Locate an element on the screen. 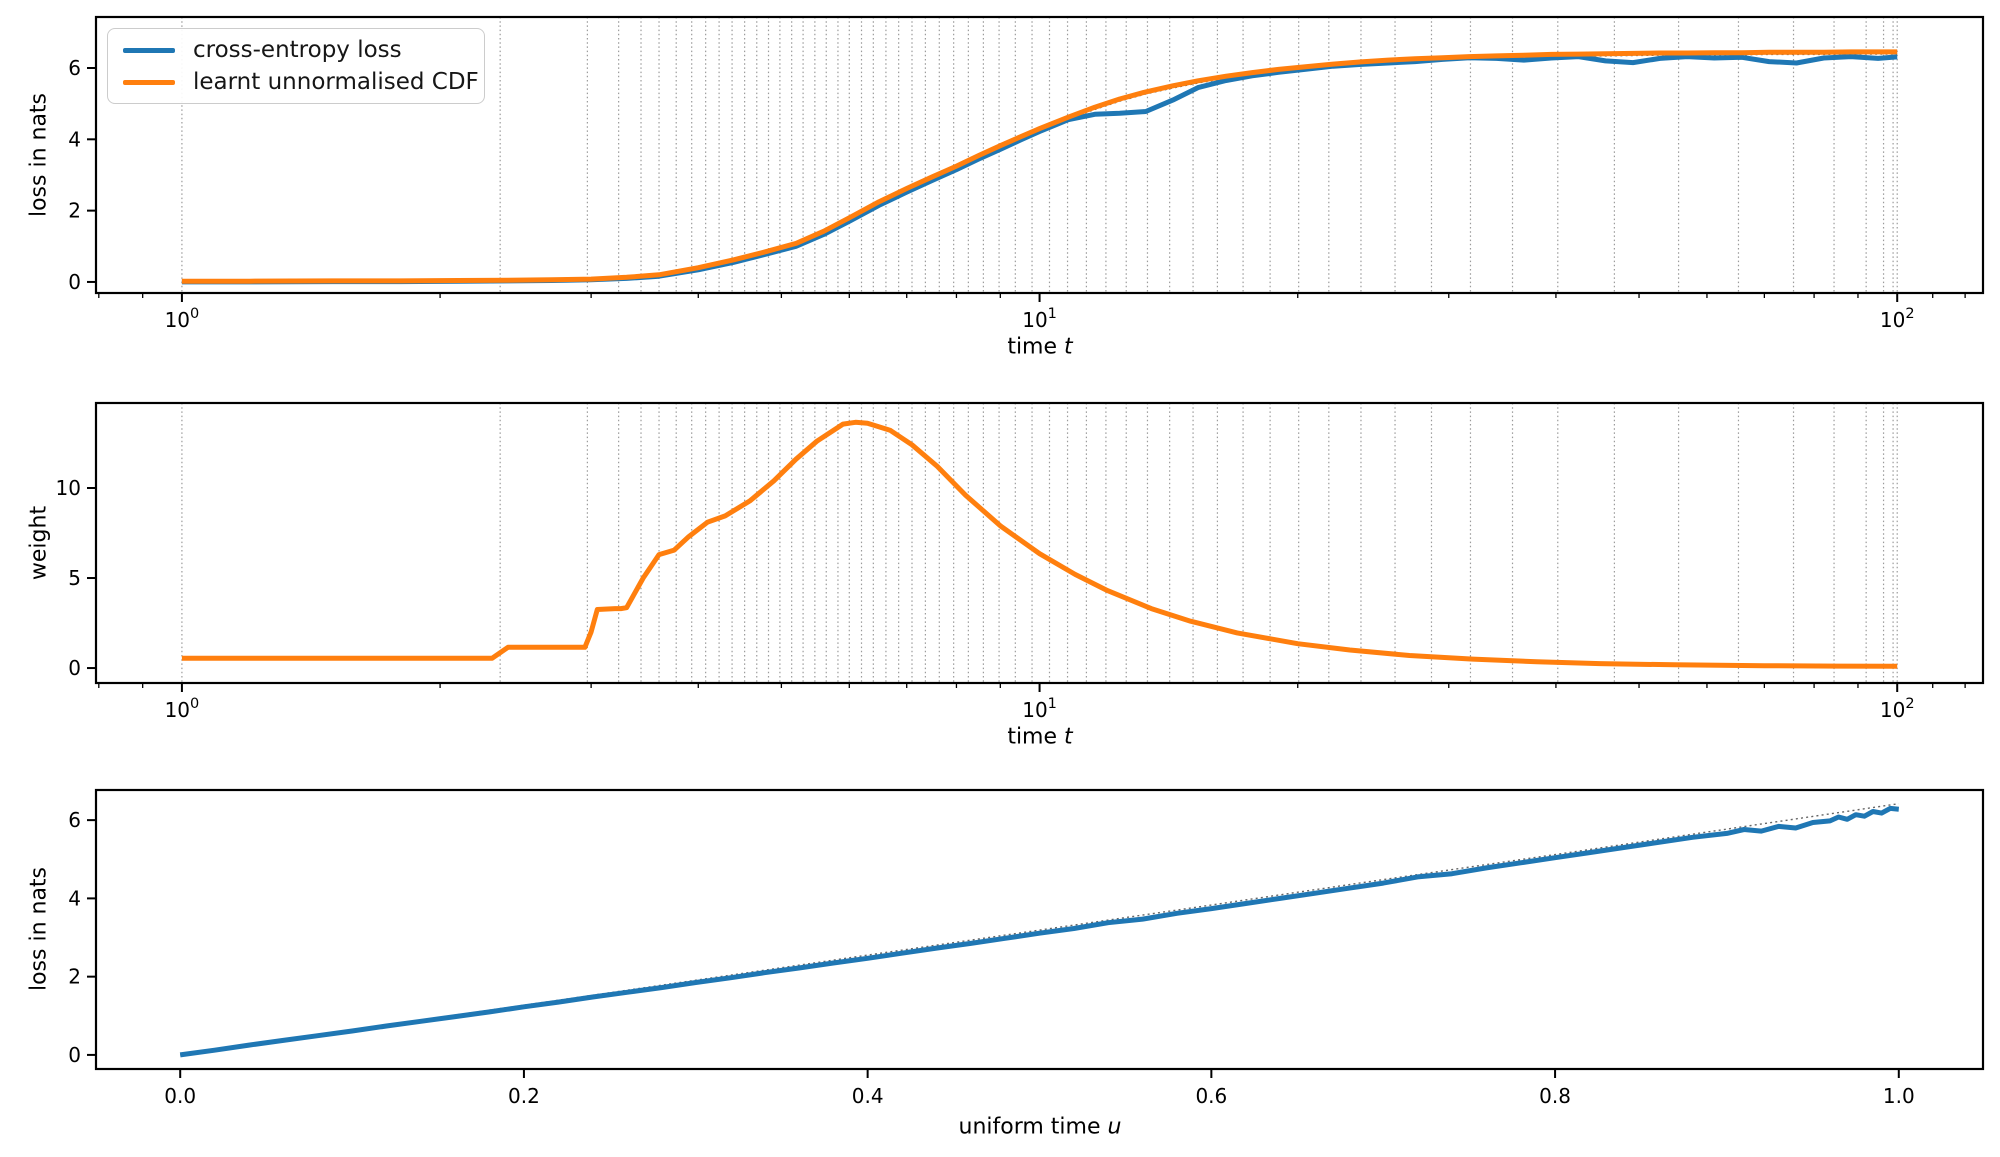  loss-vs-uniform-time-xtick-label: 0.0 is located at coordinates (180, 1096).